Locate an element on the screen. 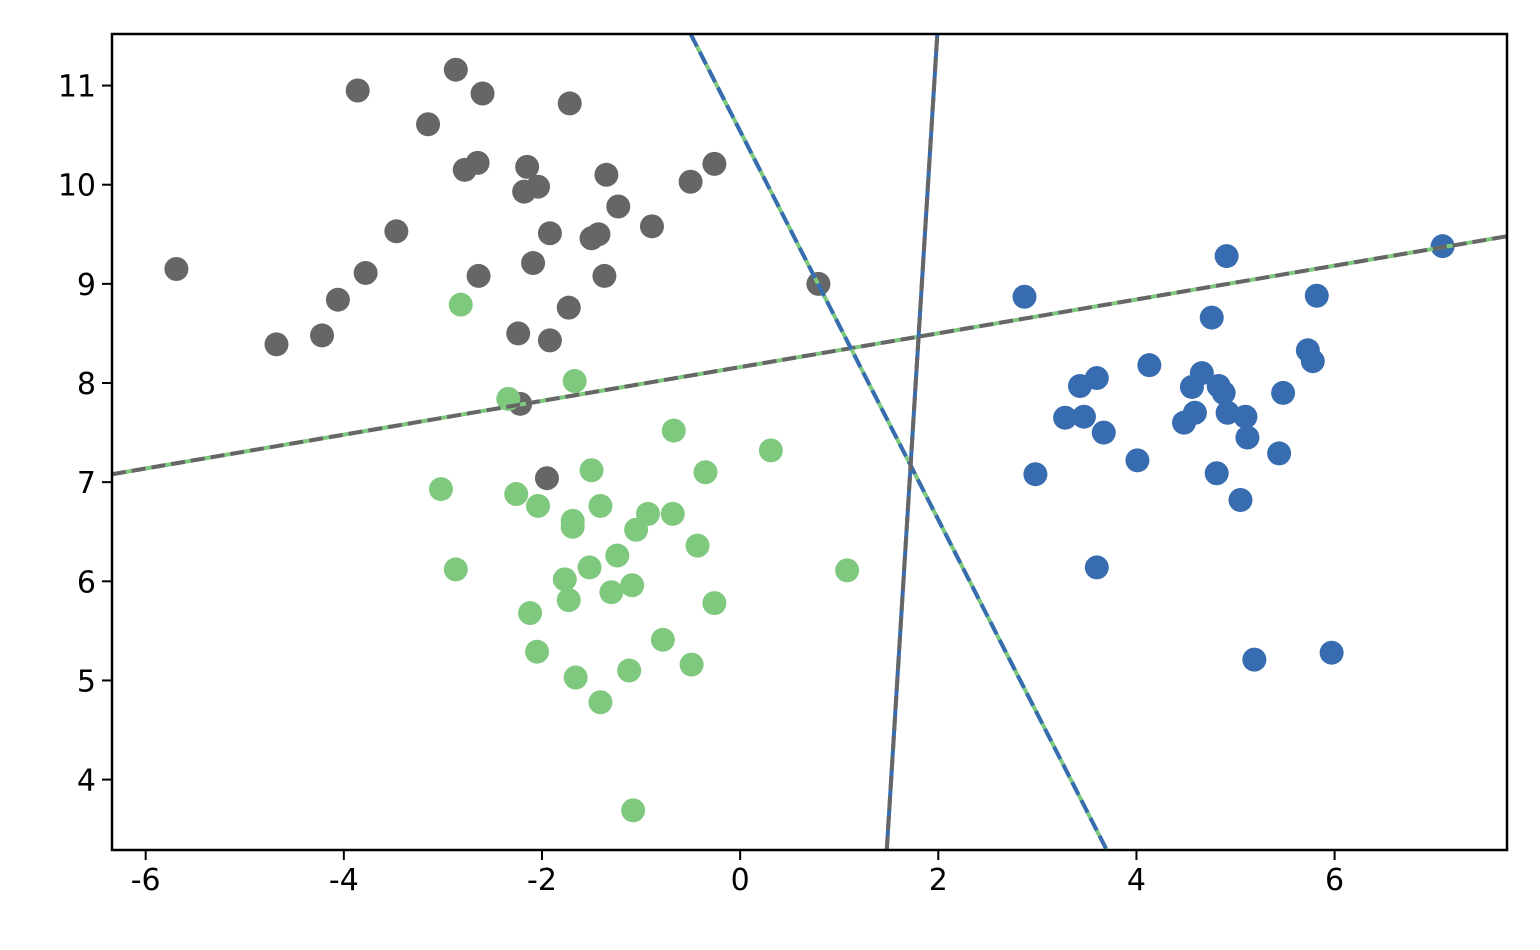  y-tick-label: 10 is located at coordinates (77, 186).